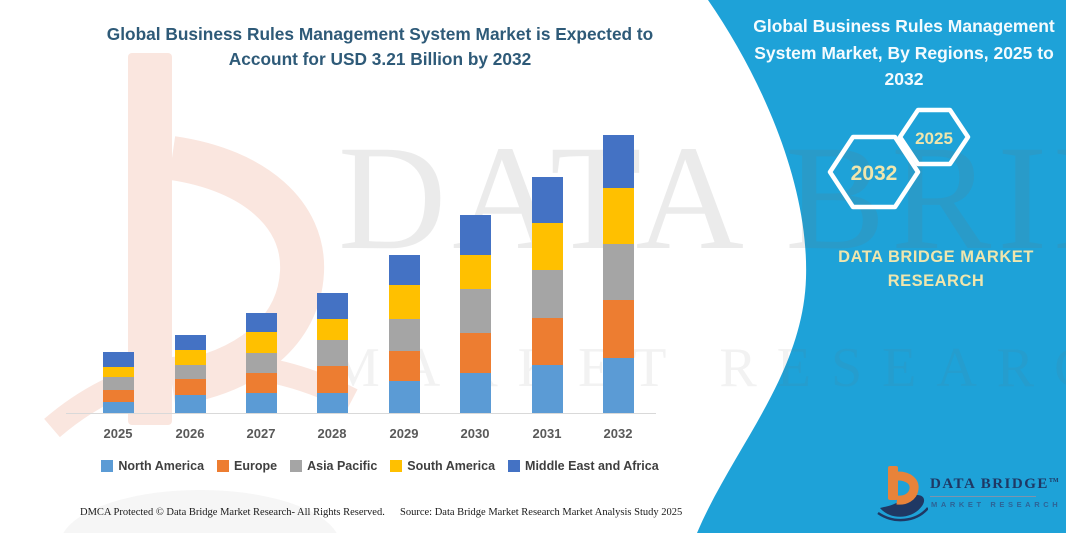 The height and width of the screenshot is (533, 1066). Describe the element at coordinates (332, 403) in the screenshot. I see `bar-segment-2028-north-america` at that location.